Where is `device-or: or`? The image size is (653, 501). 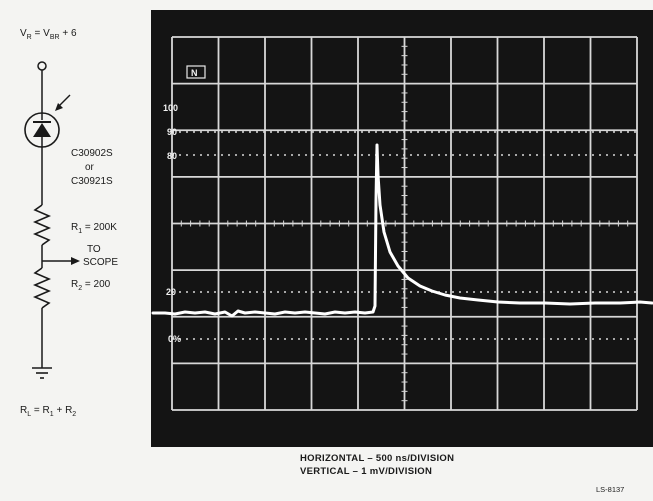 device-or: or is located at coordinates (90, 167).